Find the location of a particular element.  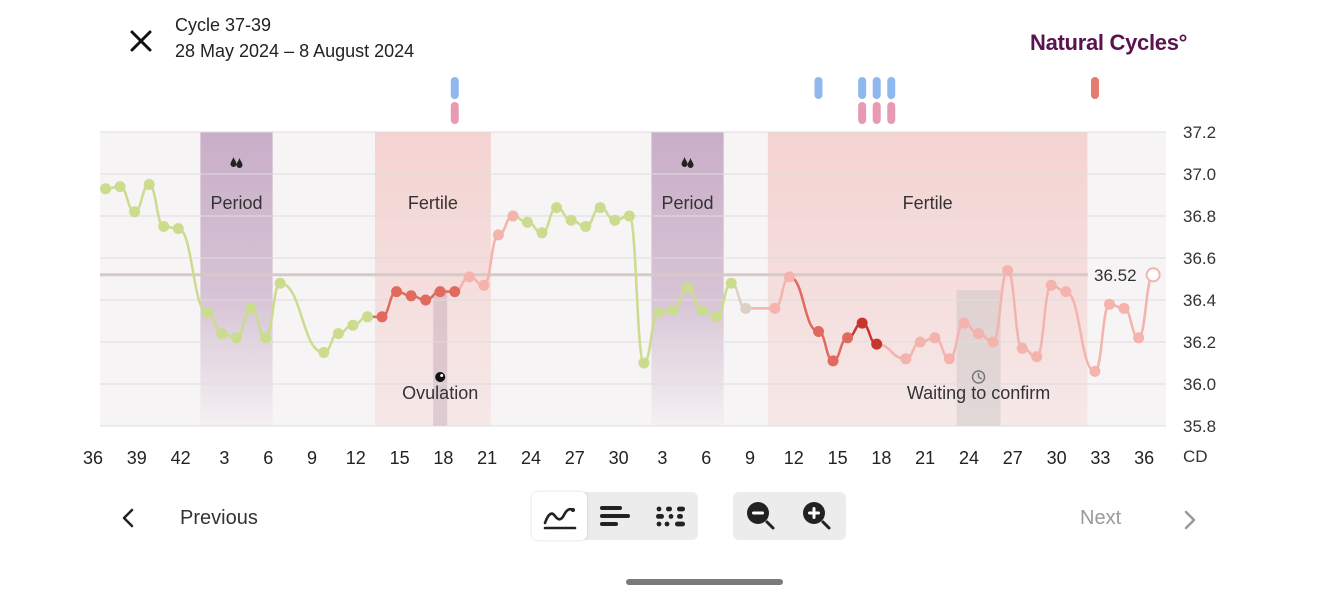

close-button is located at coordinates (141, 41).